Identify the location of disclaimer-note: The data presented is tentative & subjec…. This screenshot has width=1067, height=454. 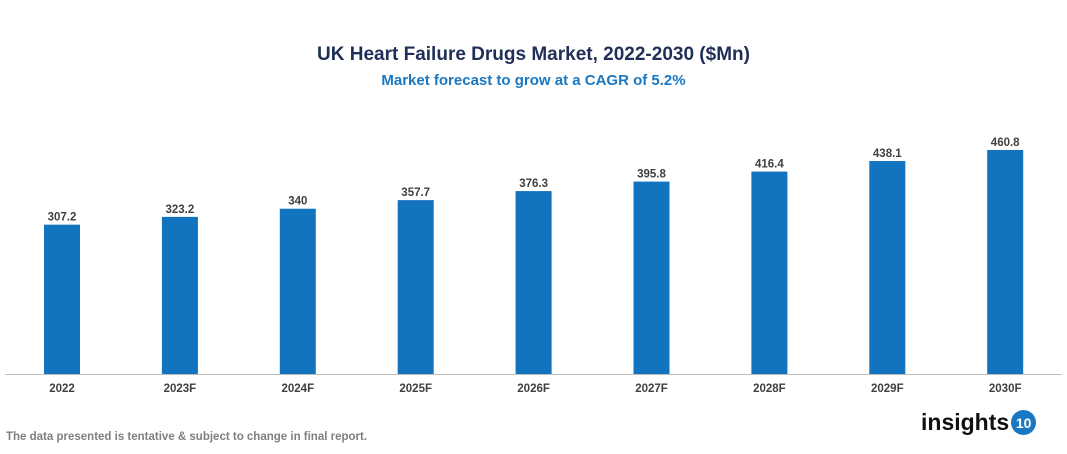
(187, 437).